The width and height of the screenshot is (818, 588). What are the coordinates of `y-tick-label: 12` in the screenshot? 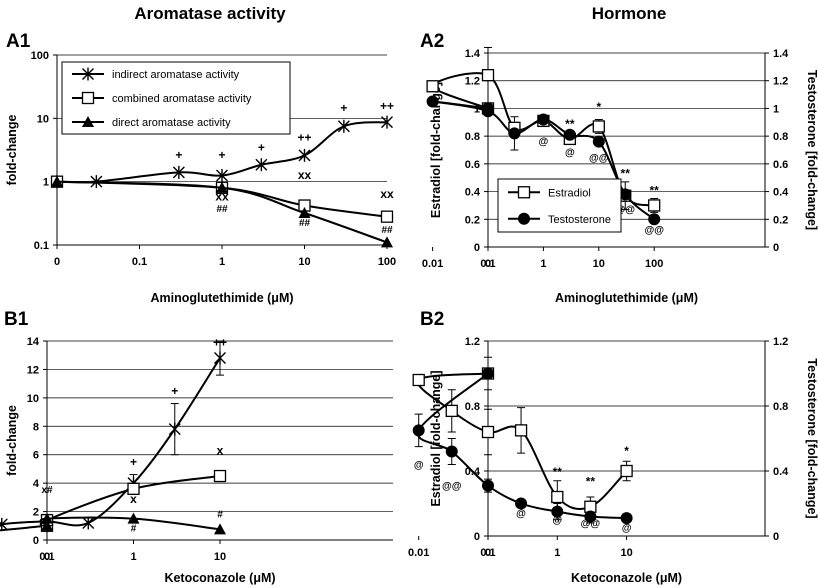 It's located at (33, 370).